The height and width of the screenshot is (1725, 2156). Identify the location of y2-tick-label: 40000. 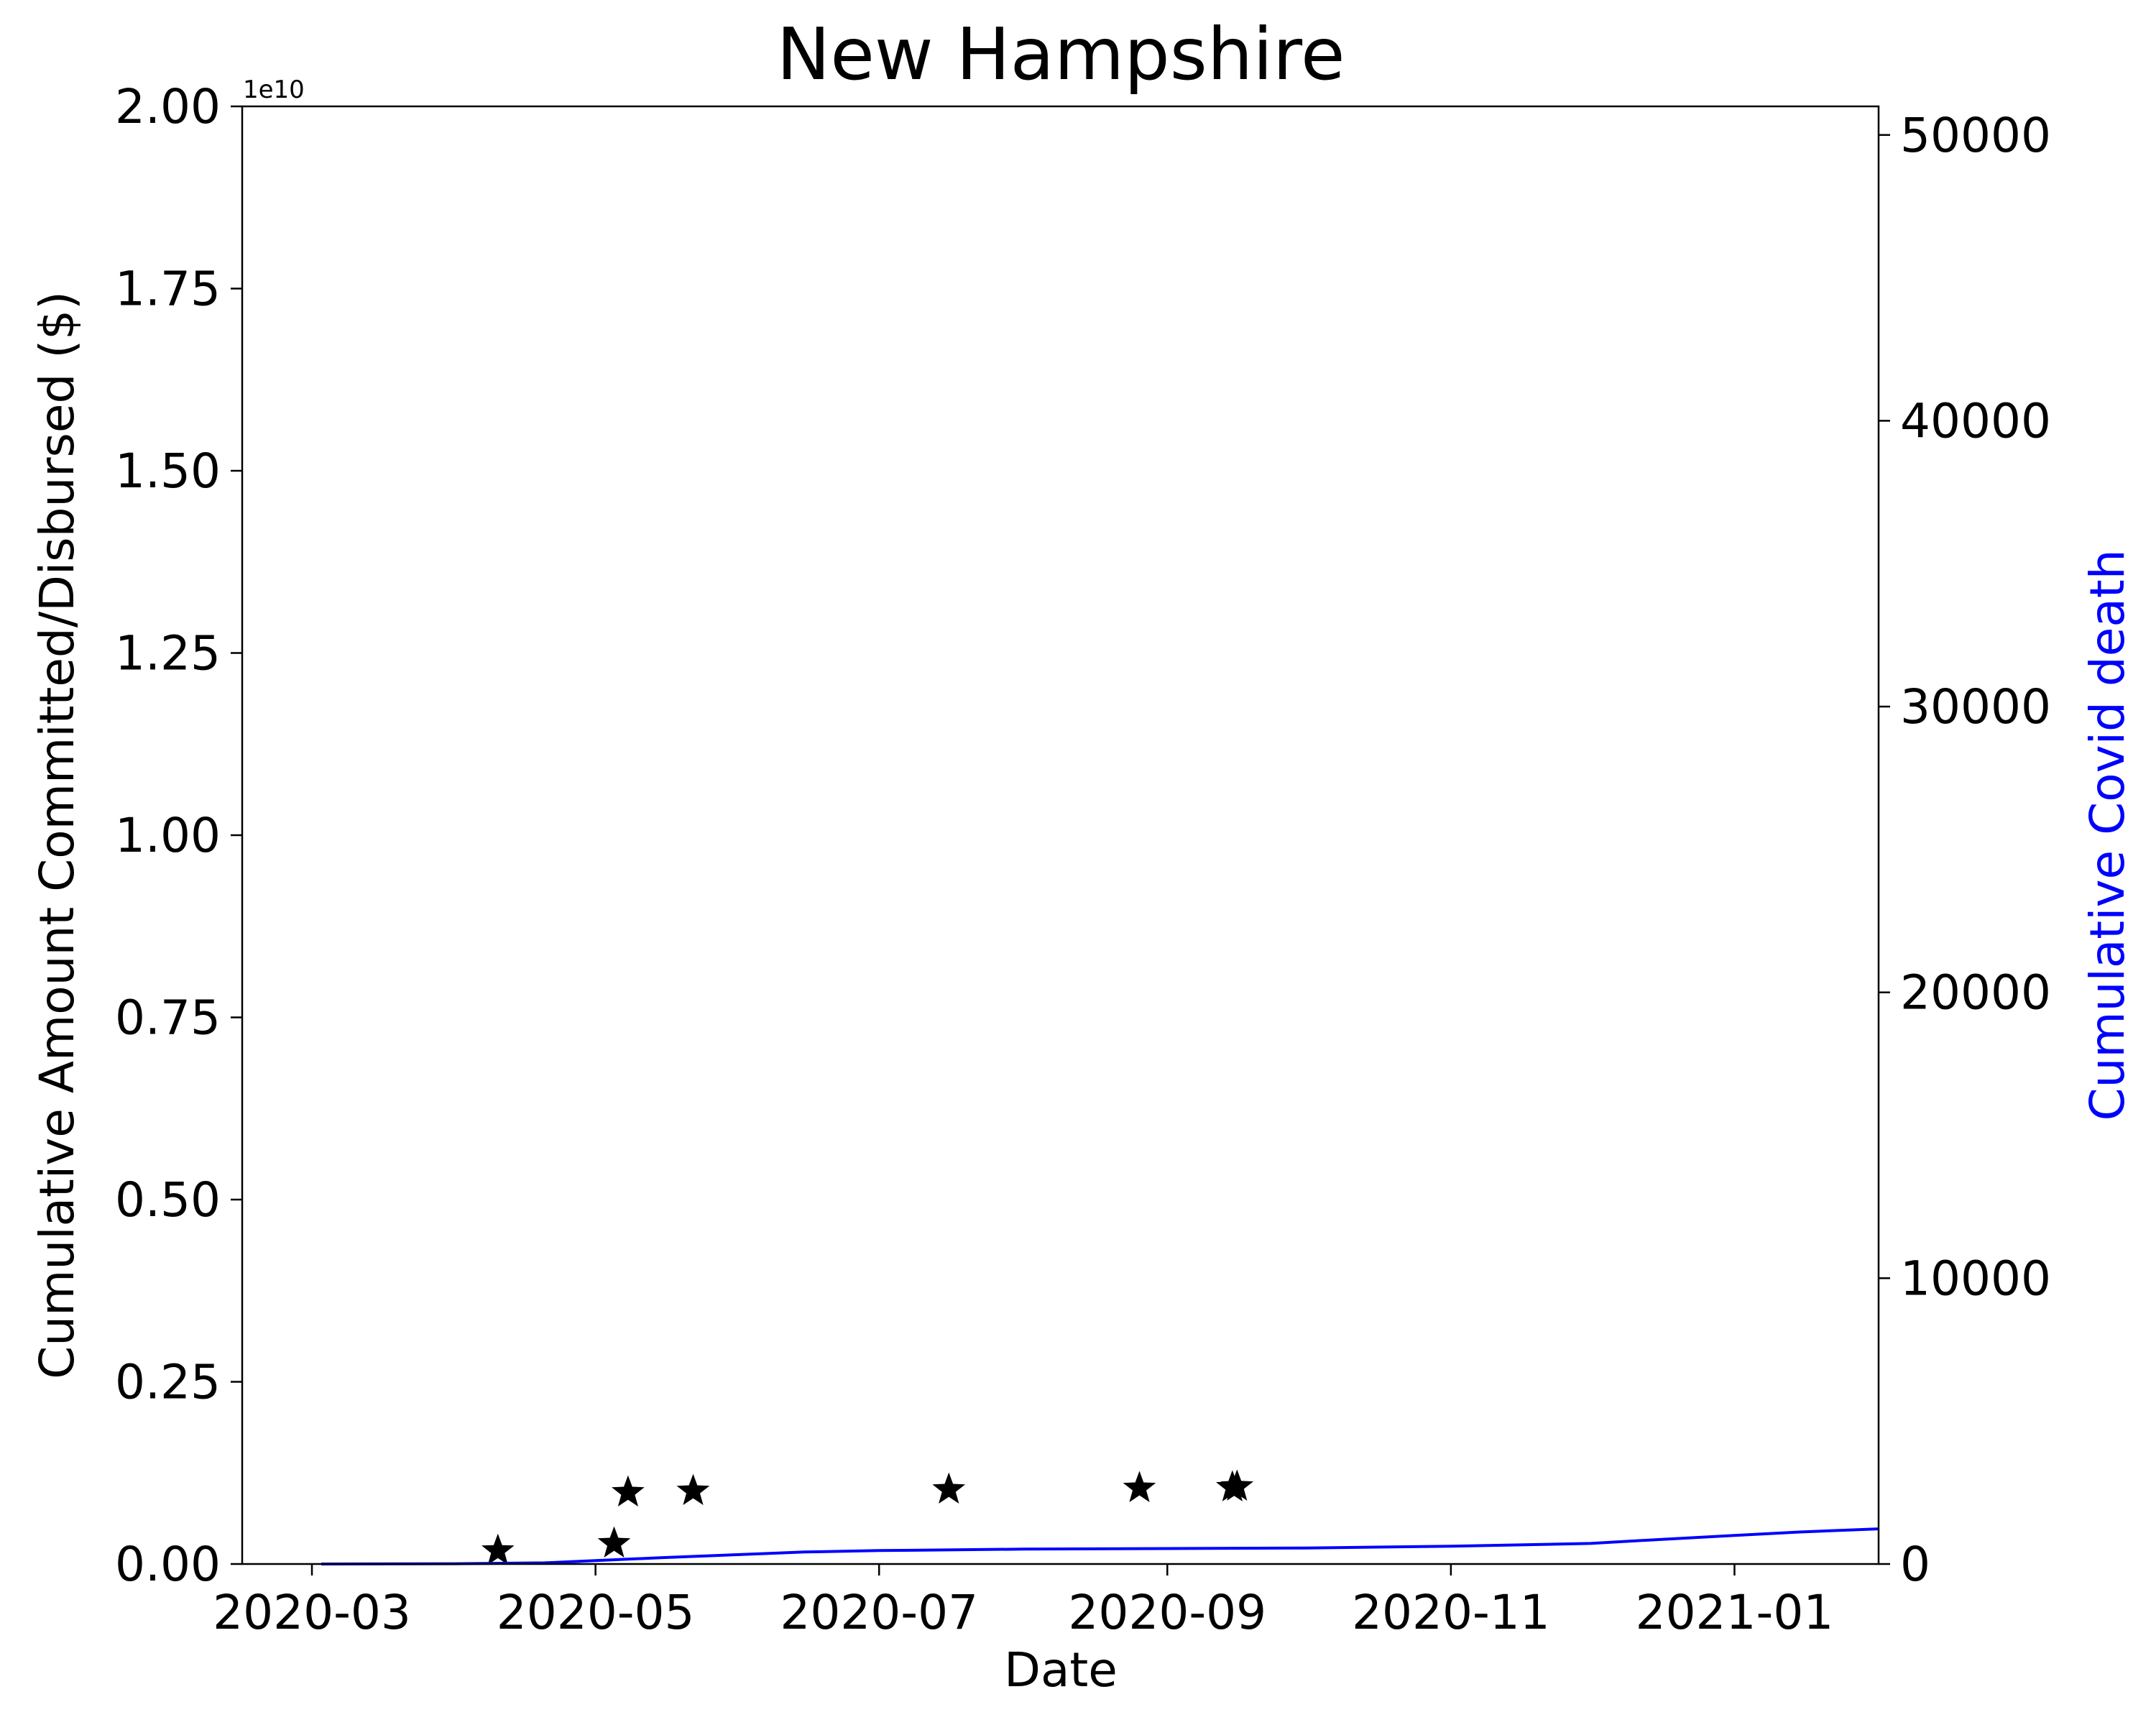
(1976, 420).